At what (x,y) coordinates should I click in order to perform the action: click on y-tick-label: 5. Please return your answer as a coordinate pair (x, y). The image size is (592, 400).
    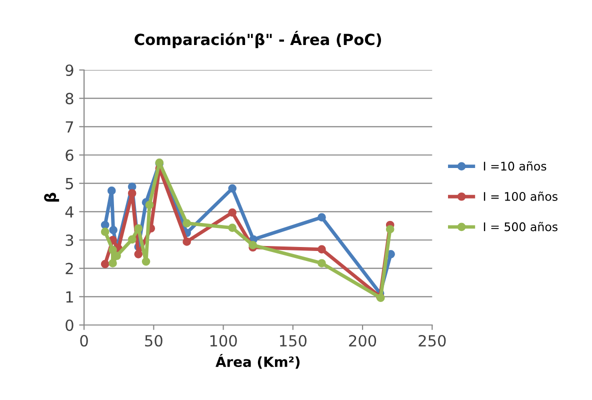
    Looking at the image, I should click on (70, 184).